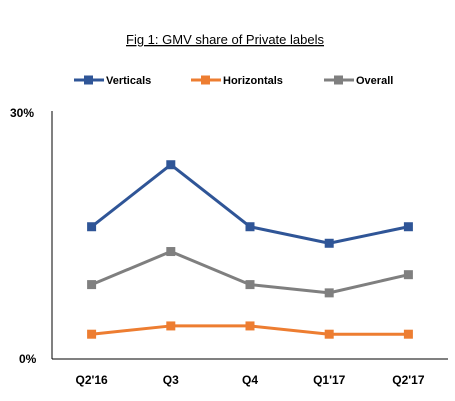  I want to click on x-tick-label-q2-16: Q2'16, so click(91, 380).